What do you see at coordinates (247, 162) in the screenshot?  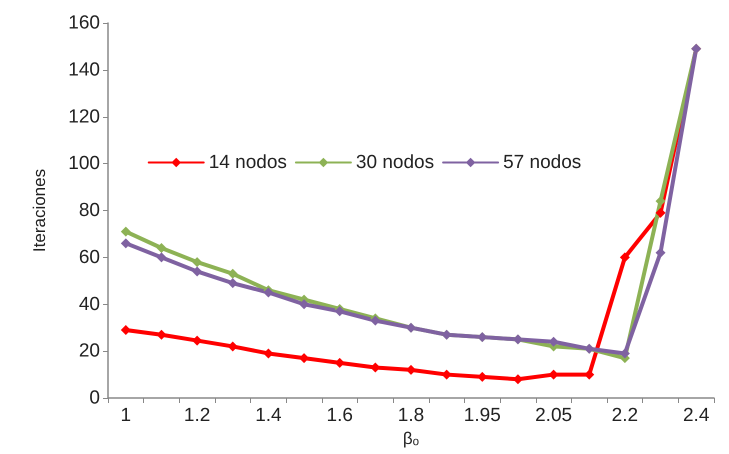 I see `legend-label: 14 nodos` at bounding box center [247, 162].